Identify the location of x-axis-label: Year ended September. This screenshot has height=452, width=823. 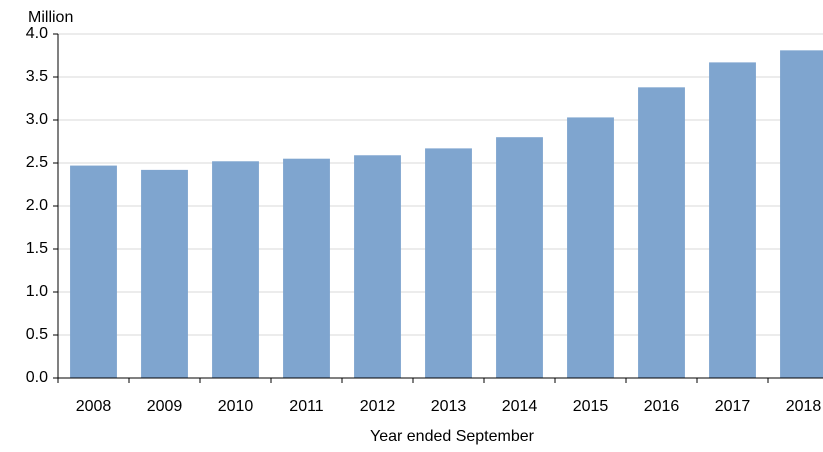
(452, 436).